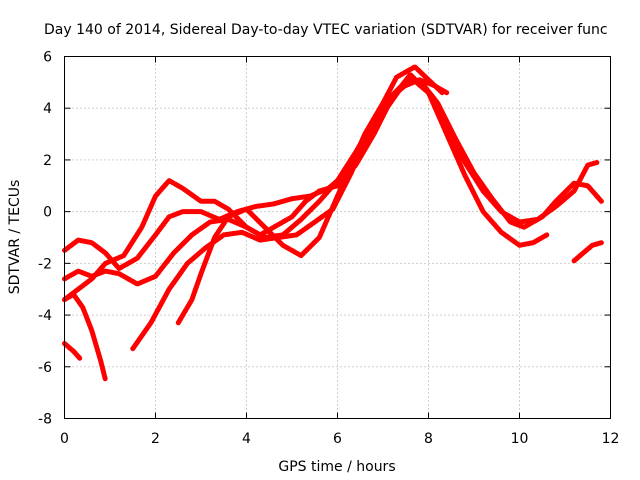 The width and height of the screenshot is (640, 480). Describe the element at coordinates (428, 439) in the screenshot. I see `x-tick-label: 8` at that location.